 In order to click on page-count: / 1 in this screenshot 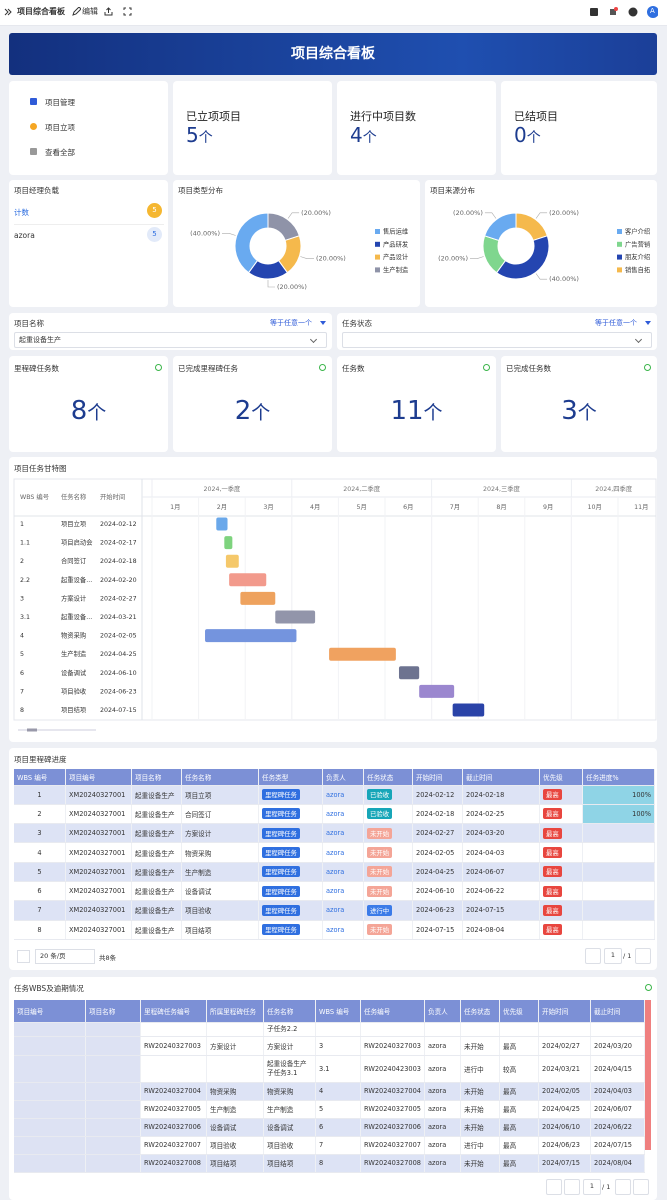, I will do `click(606, 1187)`.